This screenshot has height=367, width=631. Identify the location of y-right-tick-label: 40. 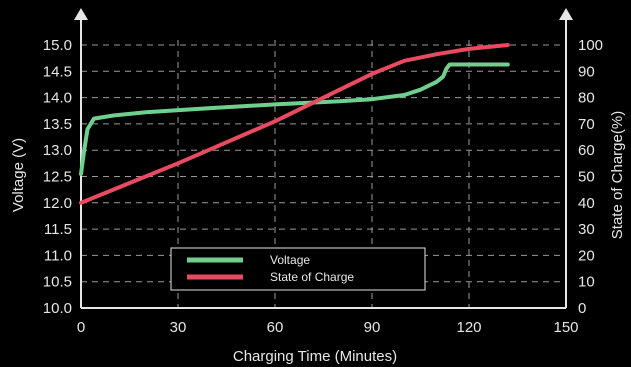
(586, 203).